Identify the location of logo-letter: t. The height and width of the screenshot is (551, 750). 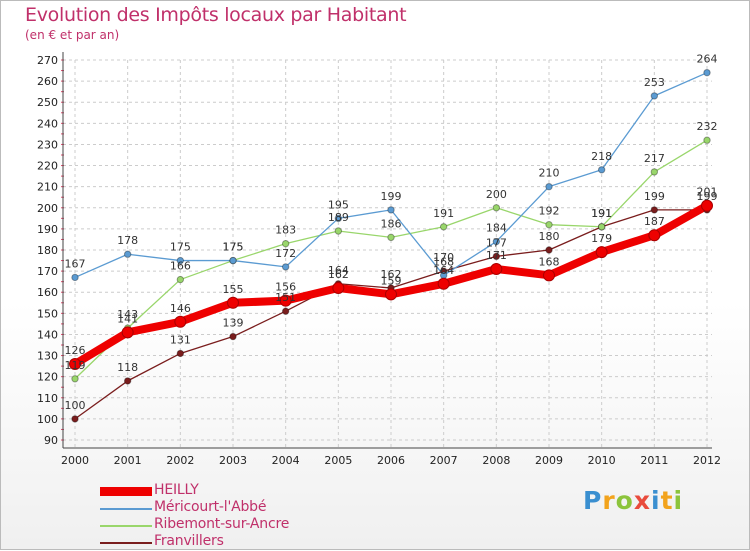
(667, 500).